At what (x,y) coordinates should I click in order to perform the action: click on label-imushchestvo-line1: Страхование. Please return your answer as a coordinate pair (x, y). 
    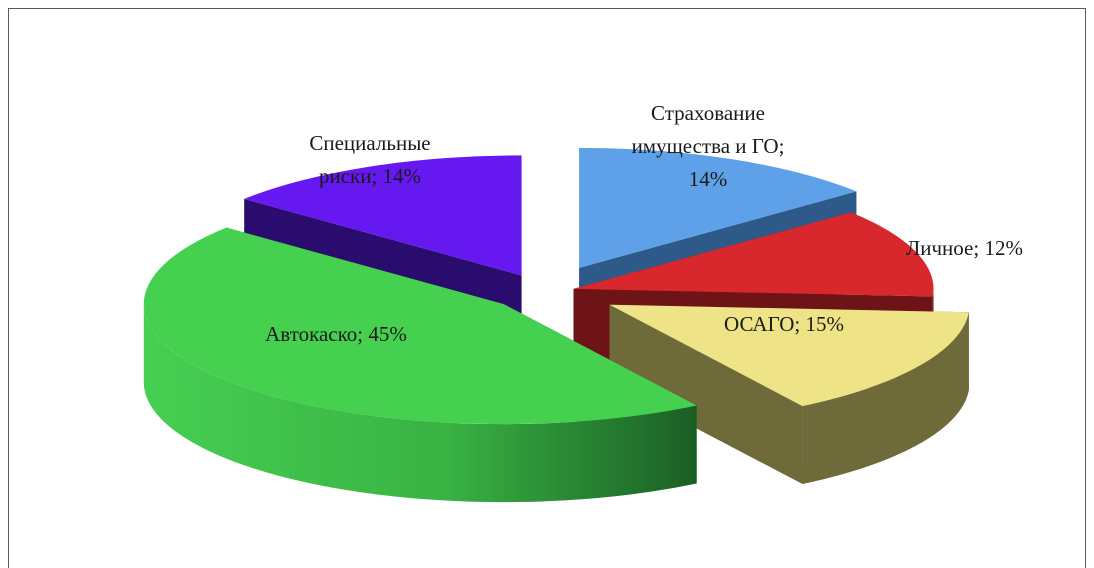
    Looking at the image, I should click on (708, 113).